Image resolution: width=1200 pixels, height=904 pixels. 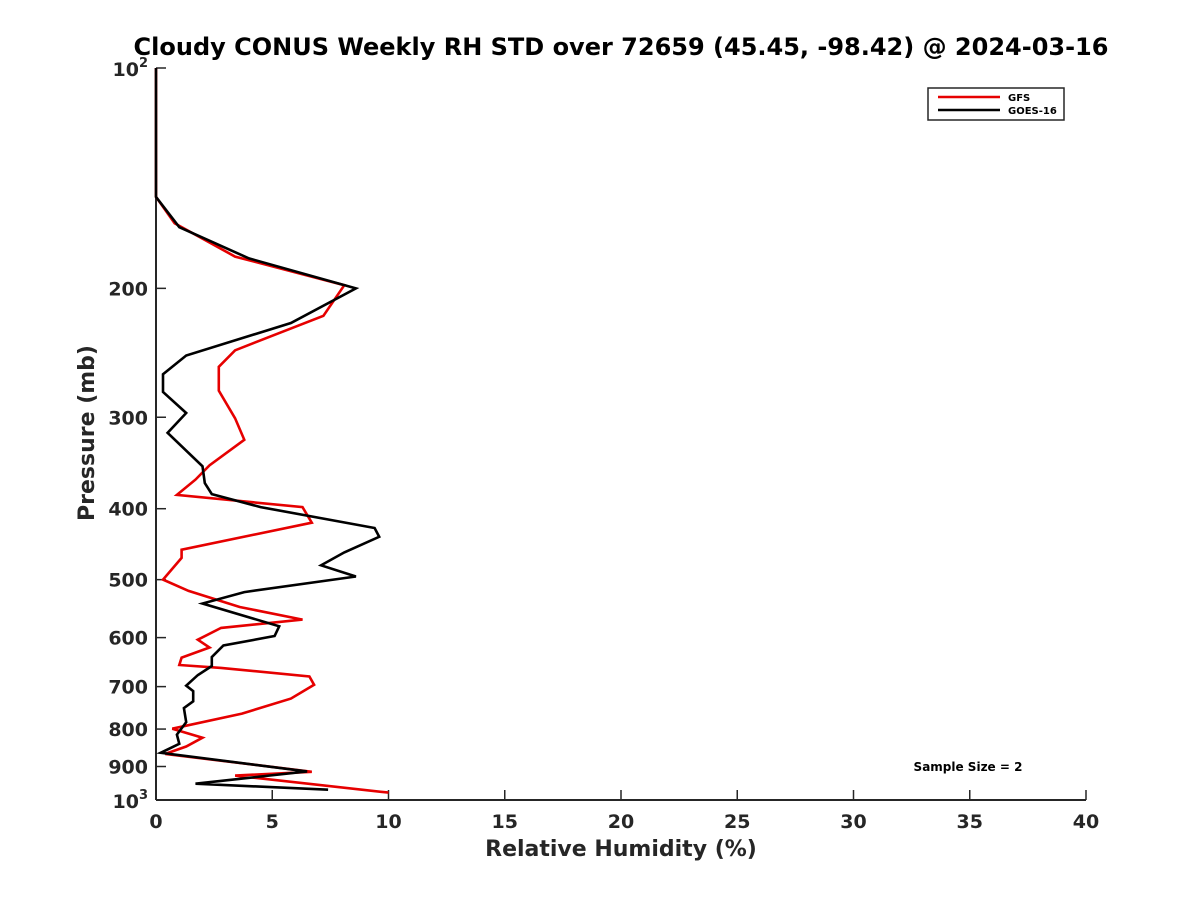 What do you see at coordinates (131, 68) in the screenshot?
I see `y-decade-tick-label: 10²` at bounding box center [131, 68].